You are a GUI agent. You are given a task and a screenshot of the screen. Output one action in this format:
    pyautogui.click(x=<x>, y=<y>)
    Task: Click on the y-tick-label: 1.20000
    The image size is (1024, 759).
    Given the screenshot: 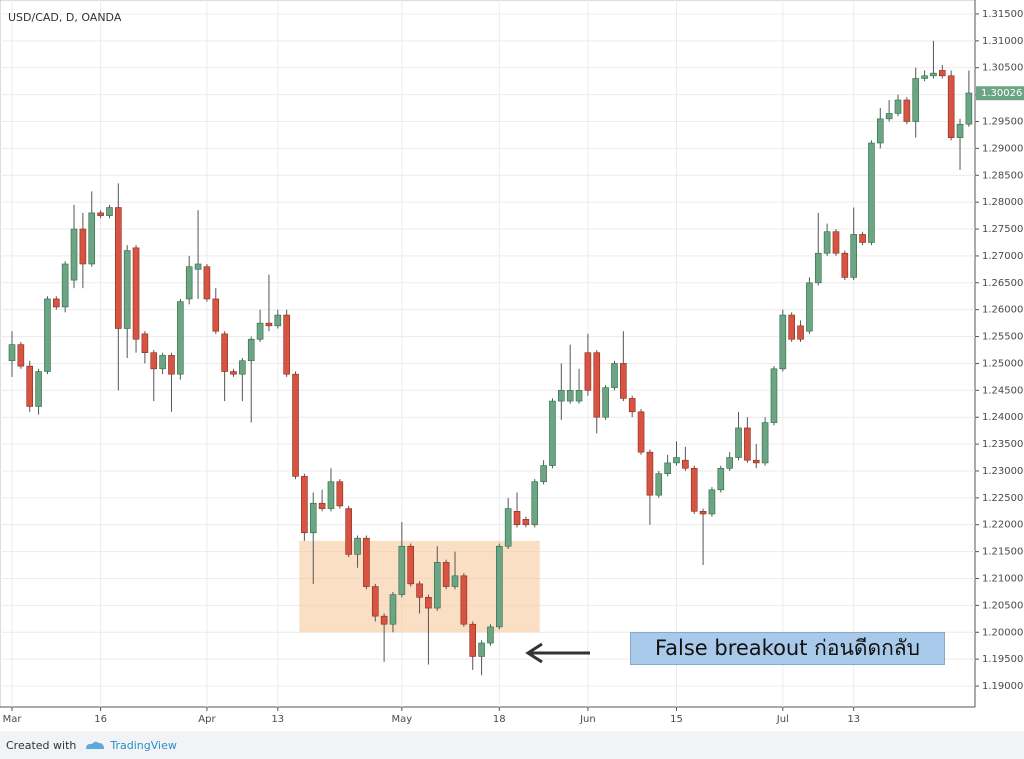 What is the action you would take?
    pyautogui.click(x=1002, y=632)
    